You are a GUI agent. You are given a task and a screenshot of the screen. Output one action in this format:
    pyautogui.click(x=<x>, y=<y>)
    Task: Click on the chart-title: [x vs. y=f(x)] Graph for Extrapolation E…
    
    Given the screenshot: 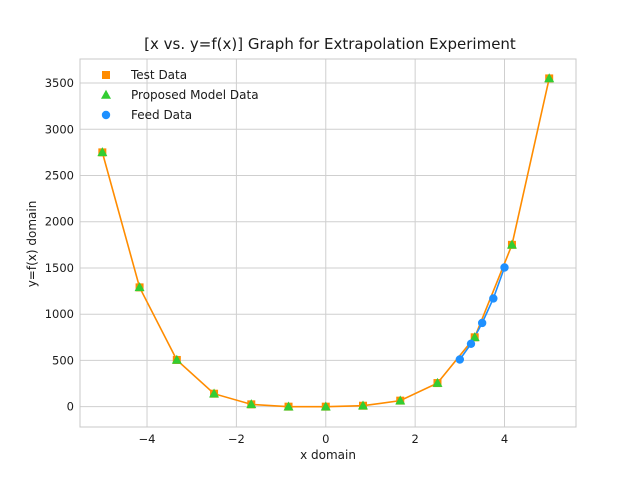 What is the action you would take?
    pyautogui.click(x=330, y=44)
    